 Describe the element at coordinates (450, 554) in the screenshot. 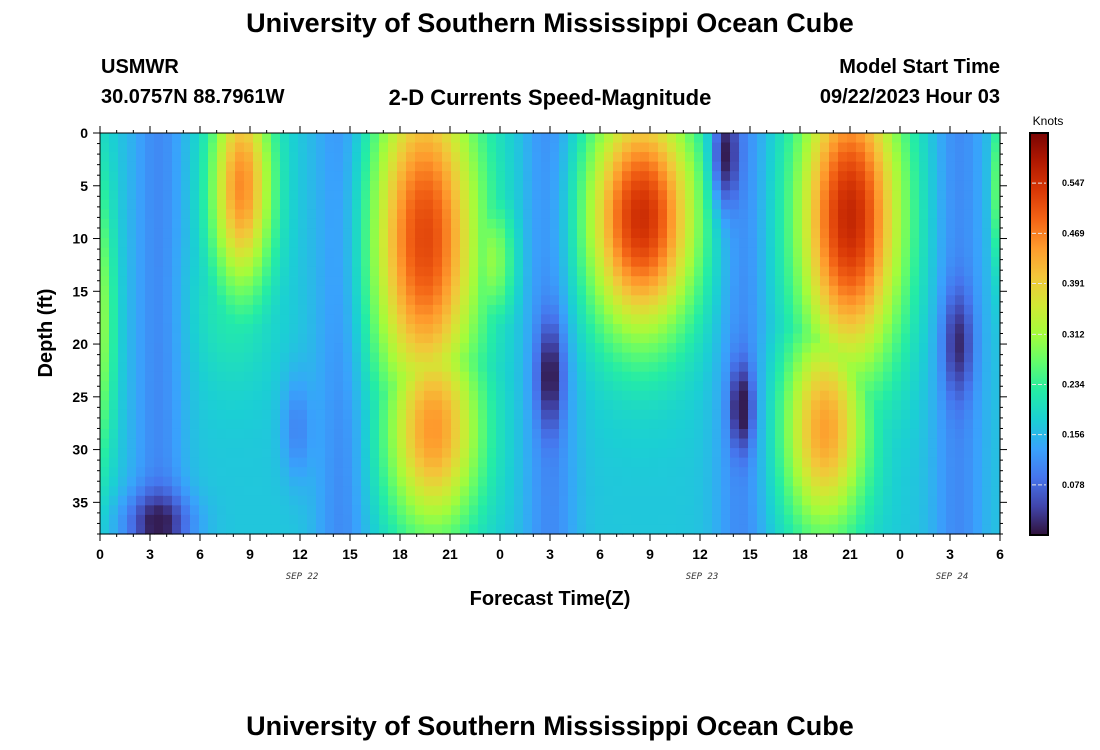

I see `x-tick-label: 21` at that location.